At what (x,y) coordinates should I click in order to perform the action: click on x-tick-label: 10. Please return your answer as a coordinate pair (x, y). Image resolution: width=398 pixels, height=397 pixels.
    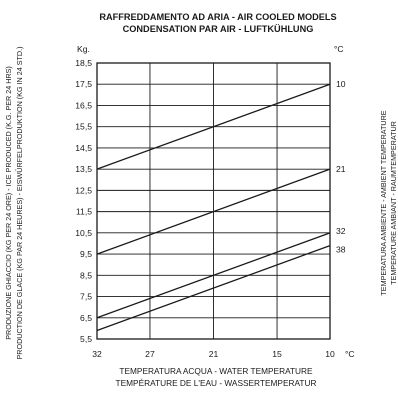
    Looking at the image, I should click on (330, 354).